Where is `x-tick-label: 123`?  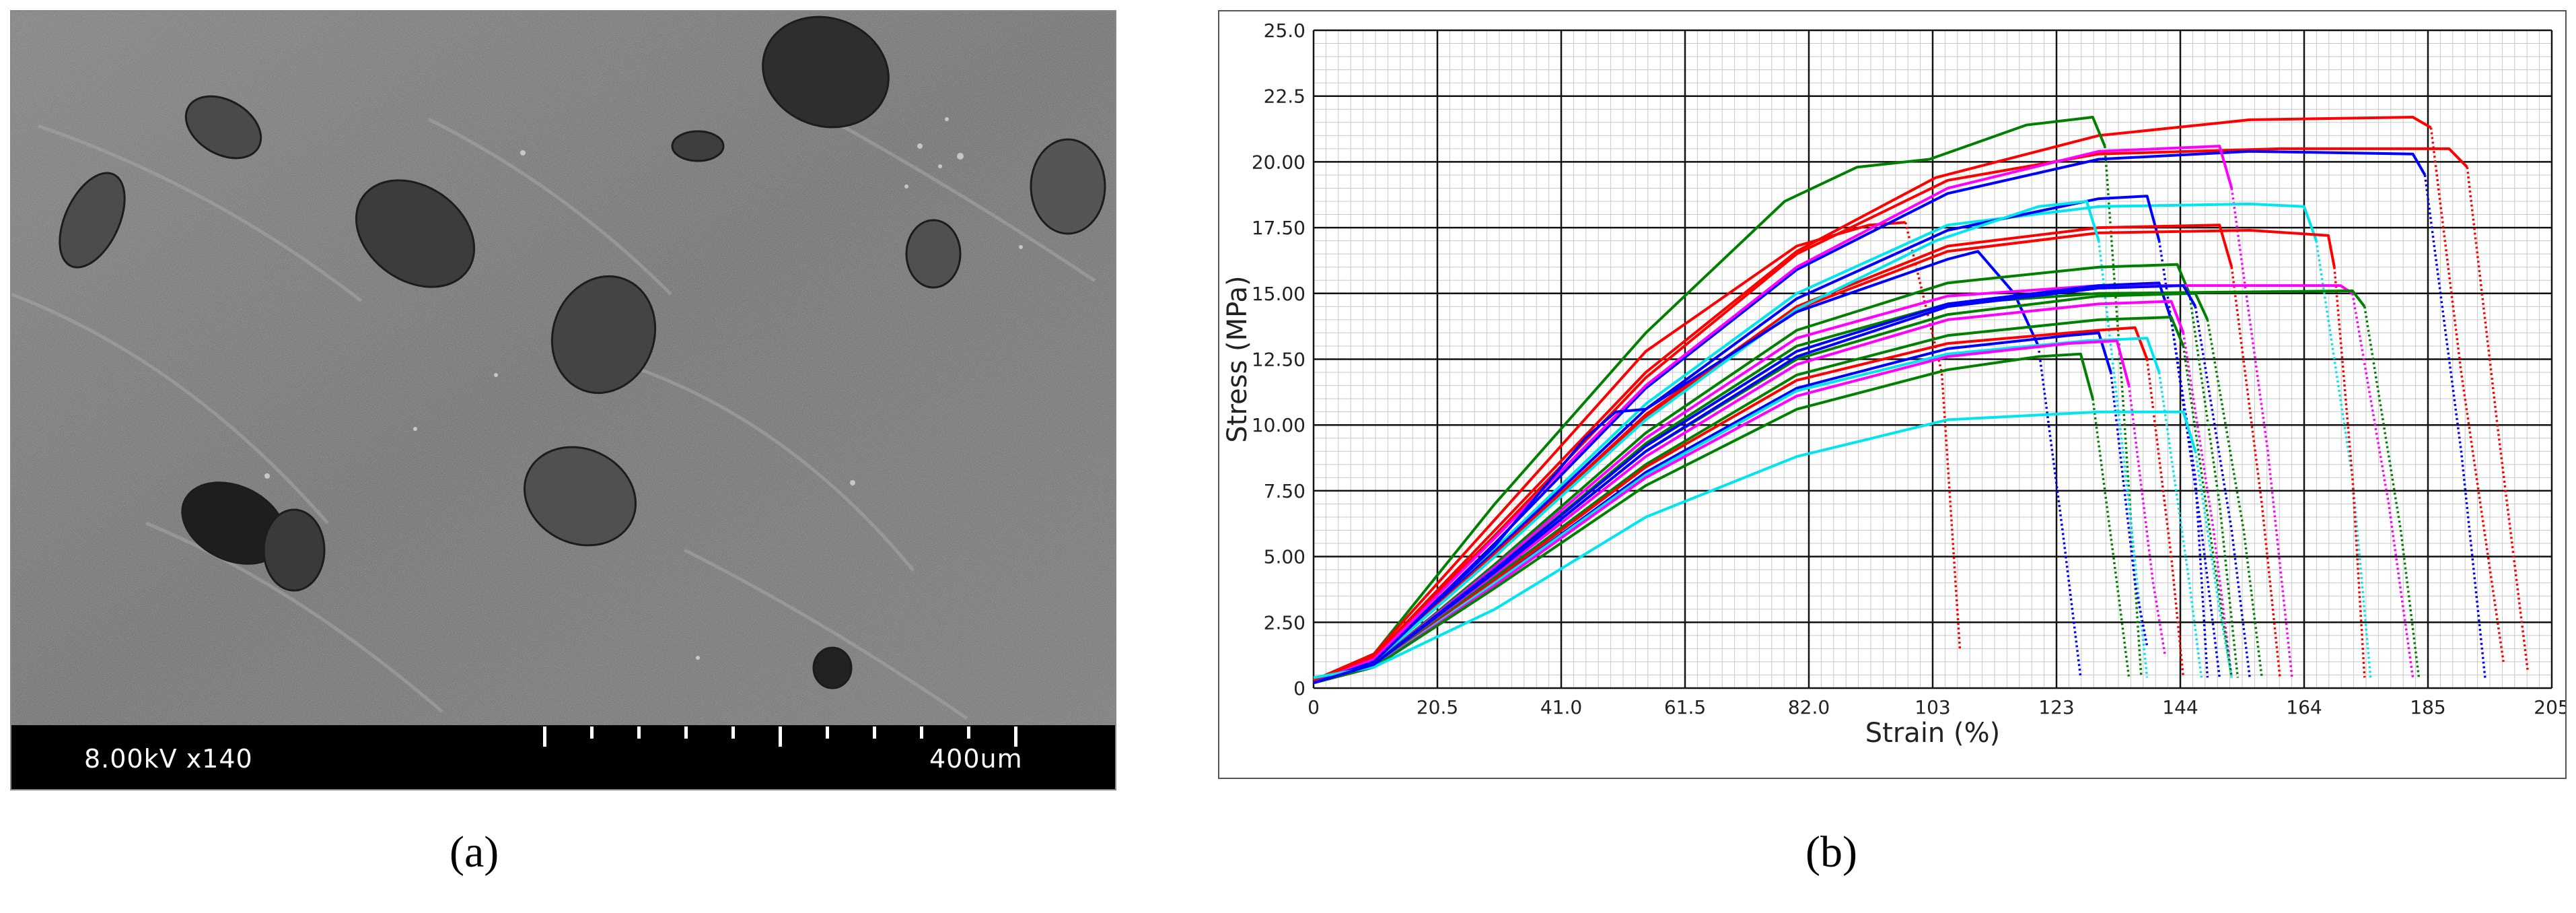 x-tick-label: 123 is located at coordinates (2056, 707).